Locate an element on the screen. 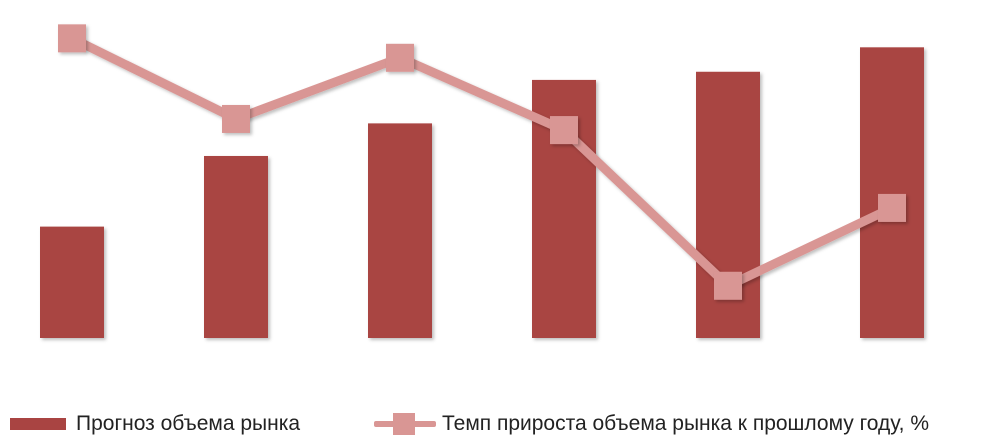 The image size is (992, 442). legend-item-bars: Прогноз объема рынка is located at coordinates (155, 424).